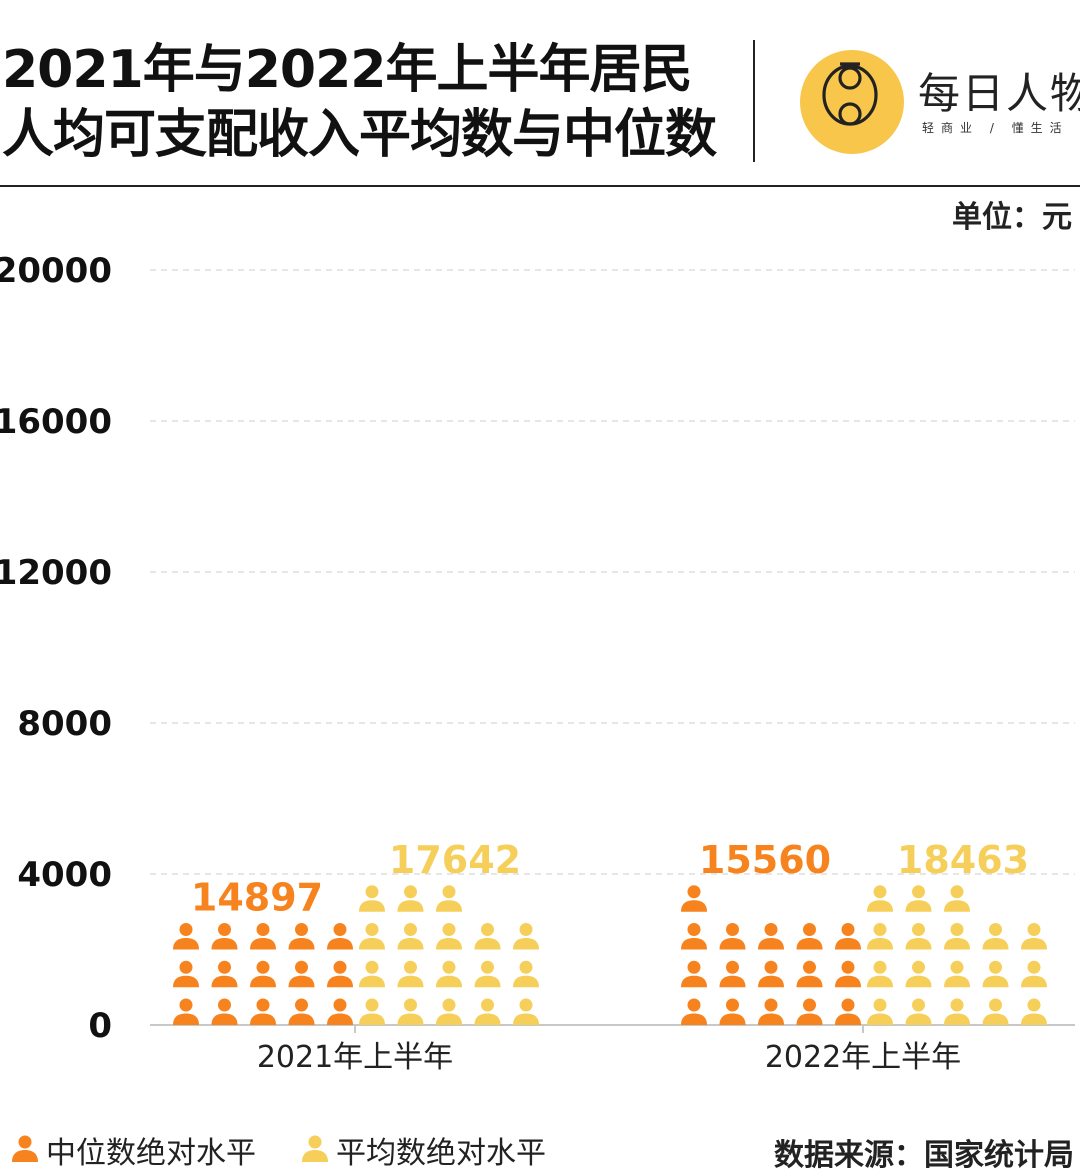  I want to click on y-tick-label: 0, so click(100, 1026).